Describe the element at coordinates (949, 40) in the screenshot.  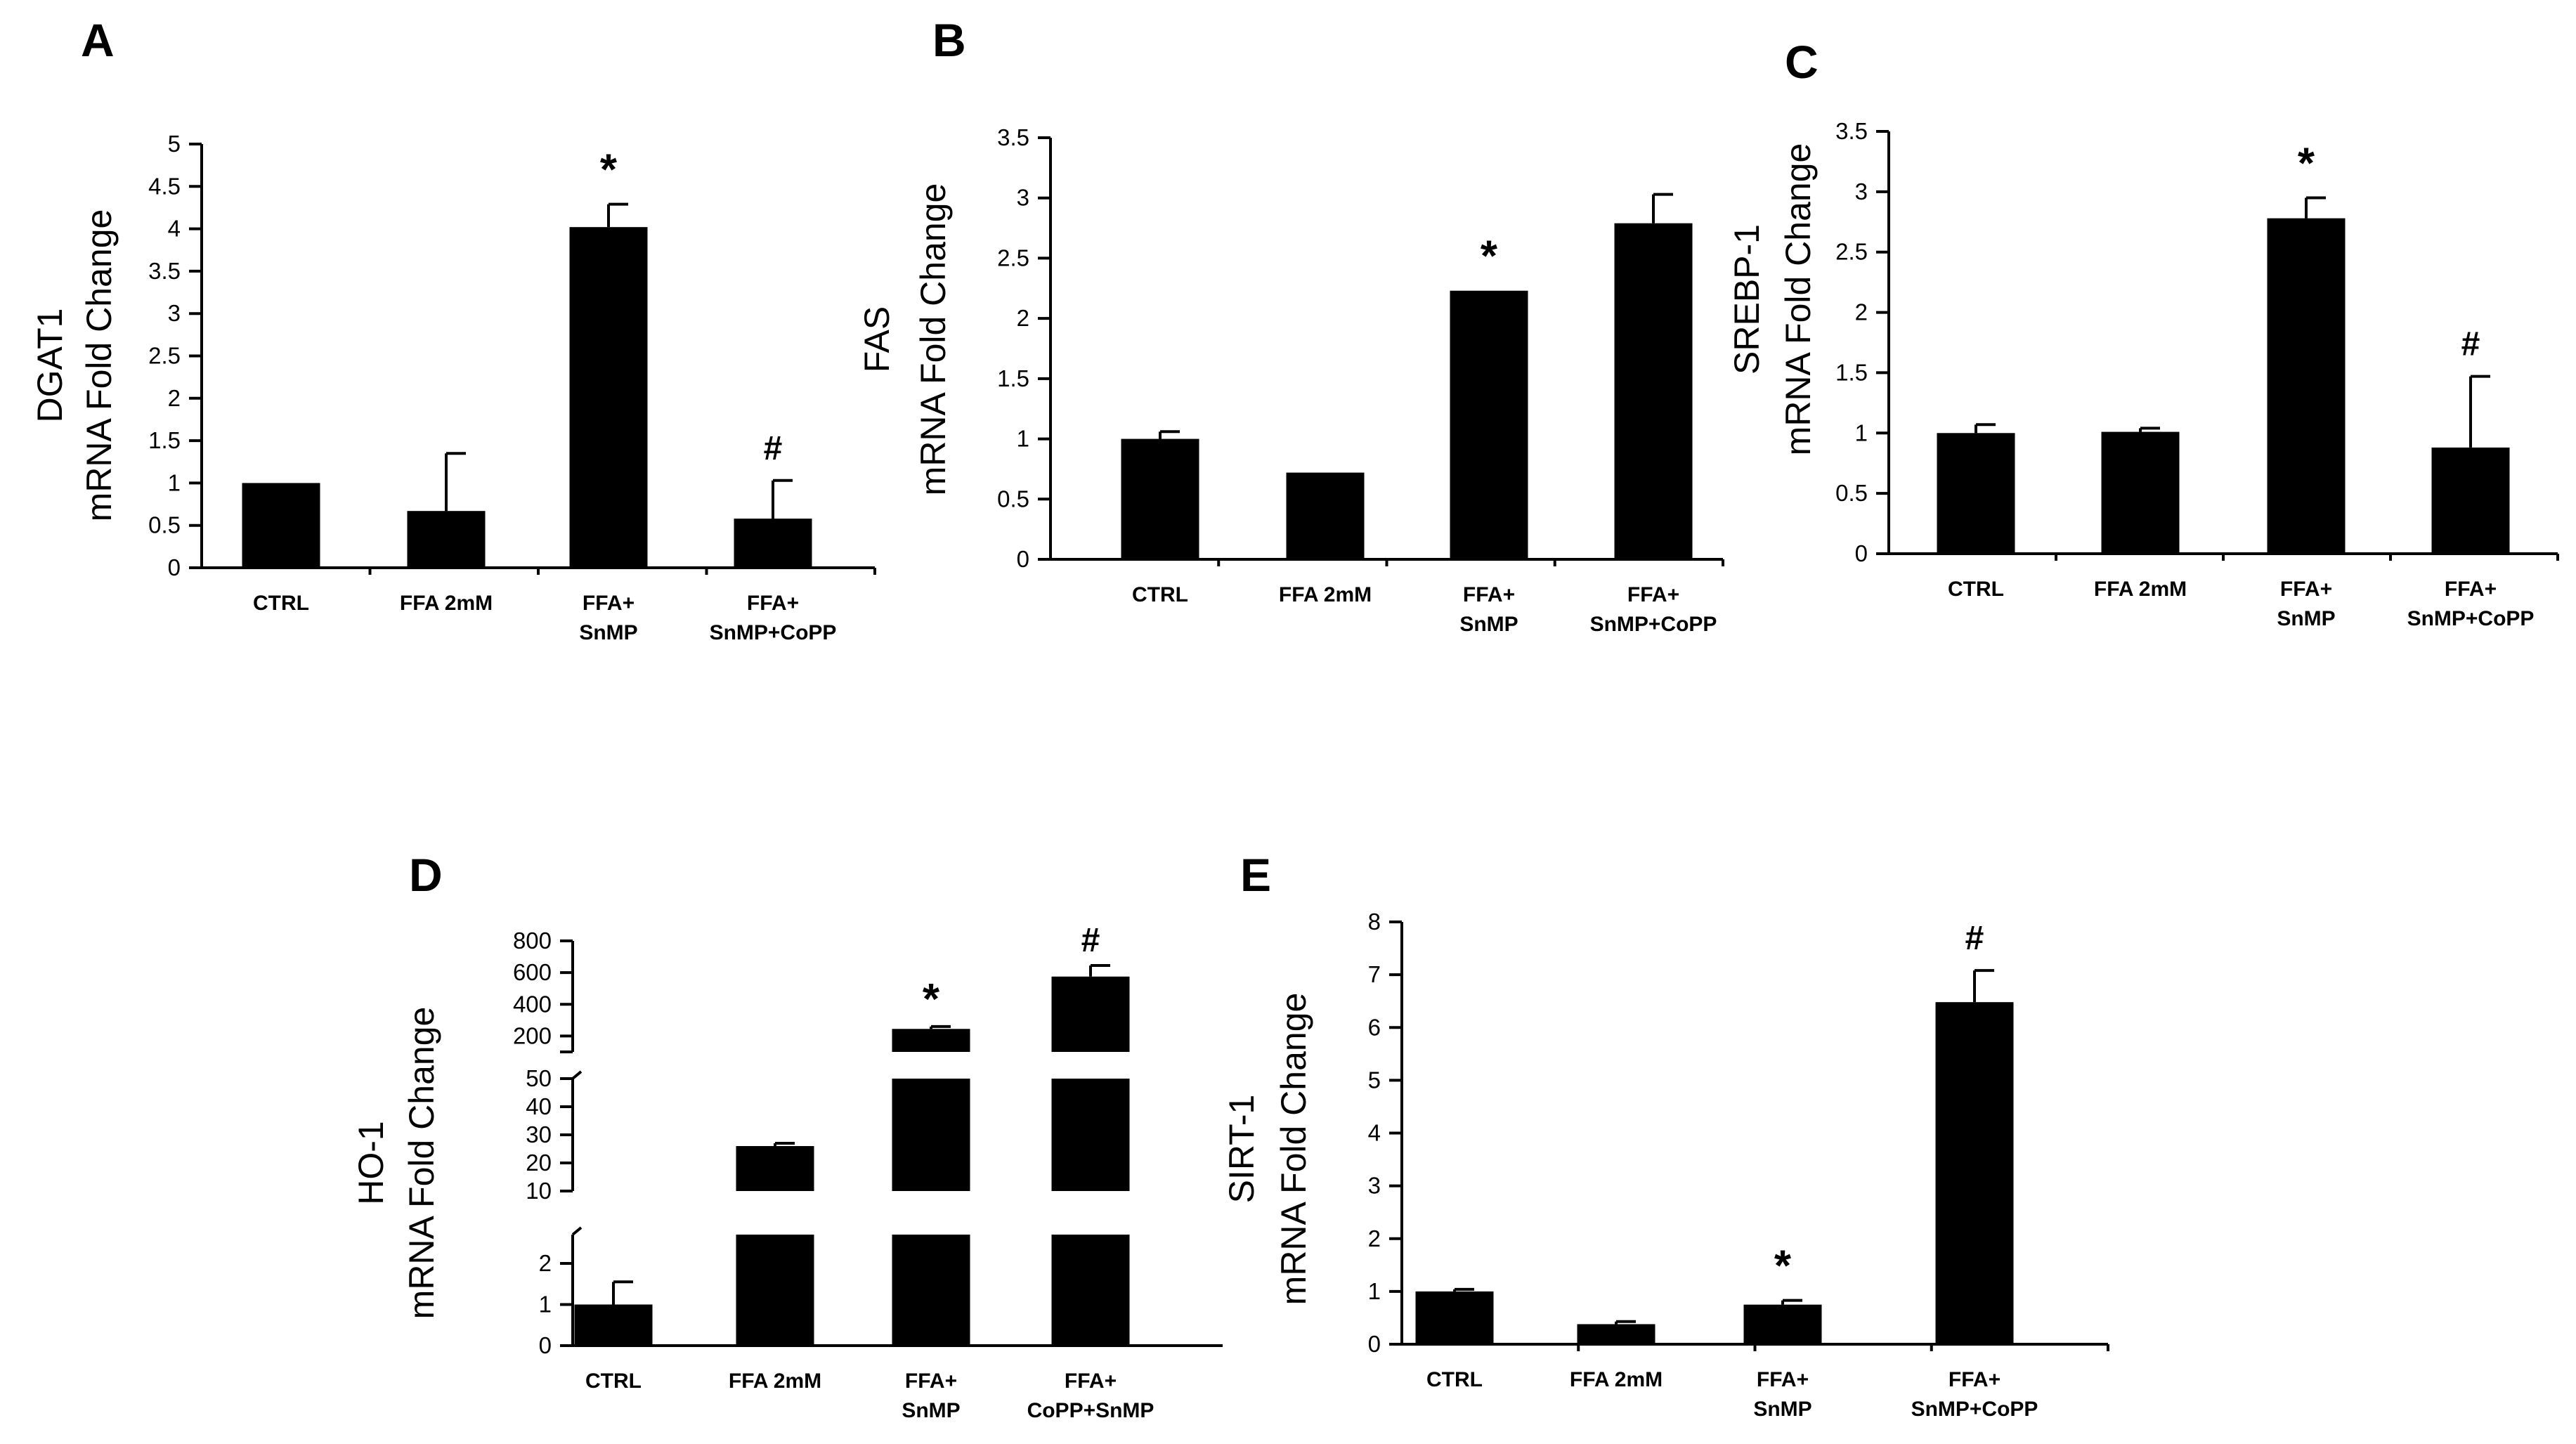
I see `panel-letter: B` at that location.